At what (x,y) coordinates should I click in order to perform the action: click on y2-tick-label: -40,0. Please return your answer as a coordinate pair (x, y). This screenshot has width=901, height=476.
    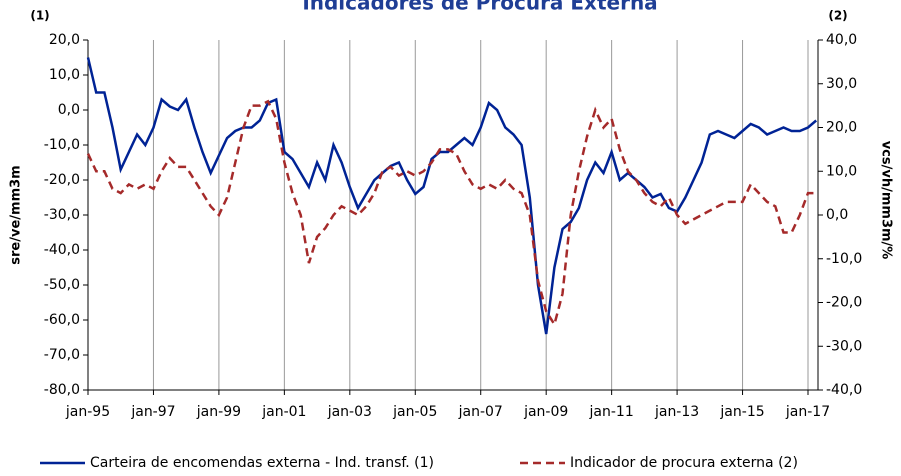
    Looking at the image, I should click on (844, 390).